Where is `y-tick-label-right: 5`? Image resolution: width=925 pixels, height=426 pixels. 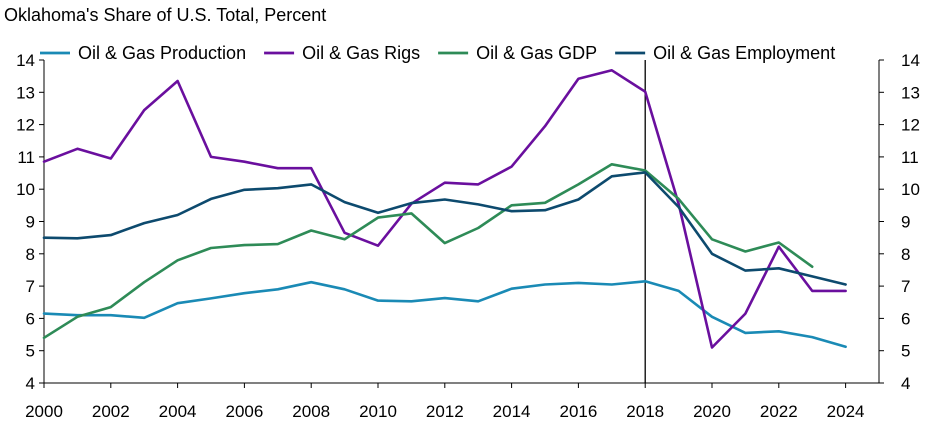 y-tick-label-right: 5 is located at coordinates (905, 351).